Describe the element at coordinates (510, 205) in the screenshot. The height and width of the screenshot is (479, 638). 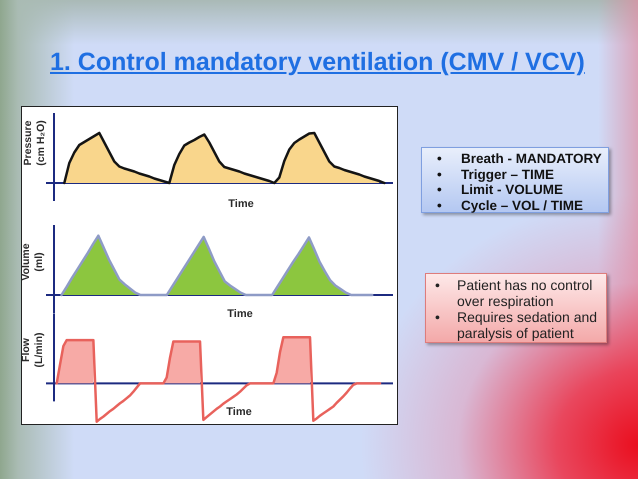
I see `text: • Cycle – VOL / TIME` at that location.